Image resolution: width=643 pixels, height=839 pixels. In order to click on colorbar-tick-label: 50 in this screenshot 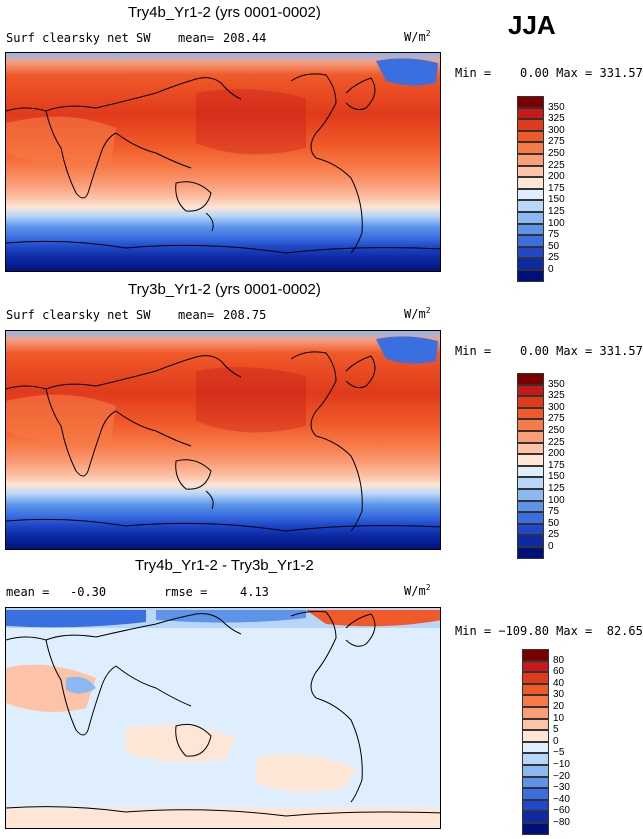, I will do `click(554, 246)`.